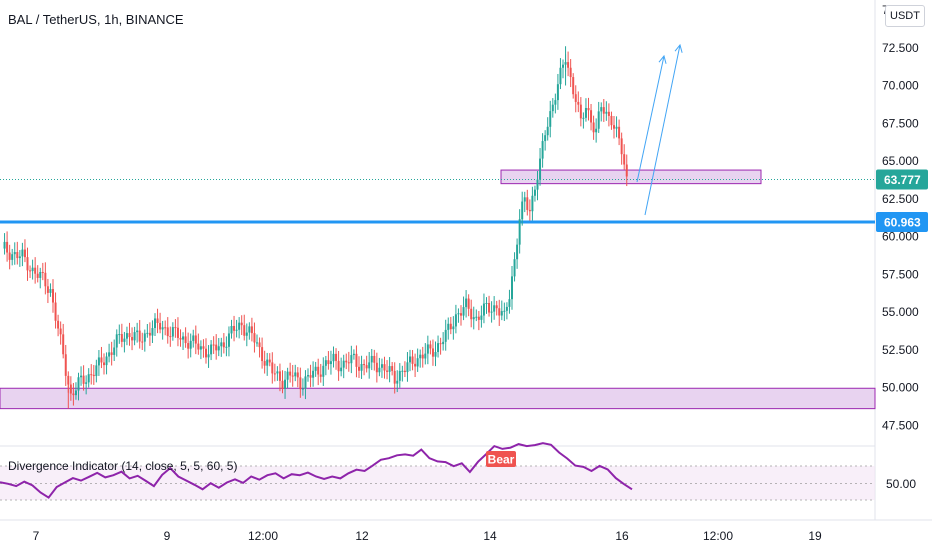  I want to click on levels-layer, so click(437, 201).